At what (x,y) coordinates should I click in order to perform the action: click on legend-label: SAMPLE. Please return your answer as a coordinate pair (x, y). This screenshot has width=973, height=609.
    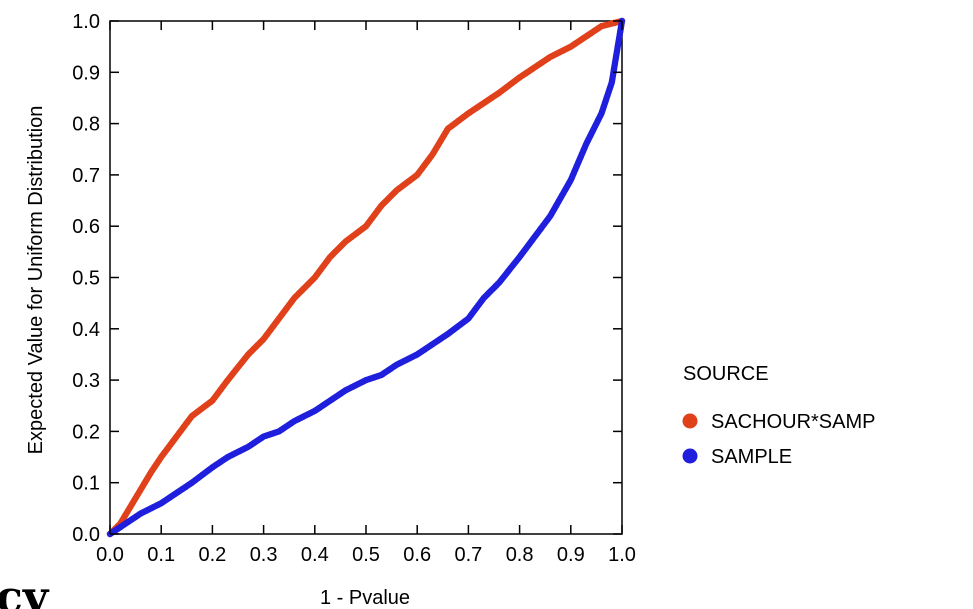
    Looking at the image, I should click on (751, 457).